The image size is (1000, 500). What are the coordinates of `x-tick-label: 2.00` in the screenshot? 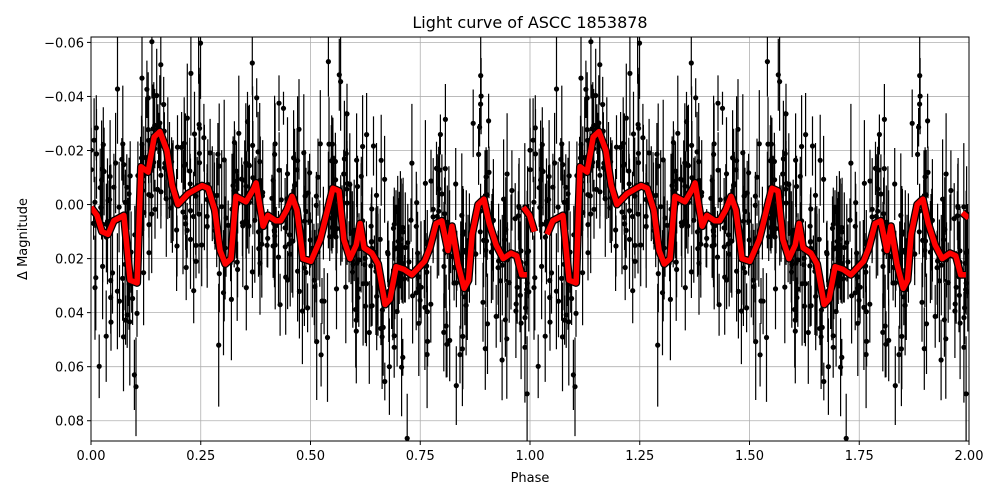 It's located at (969, 456).